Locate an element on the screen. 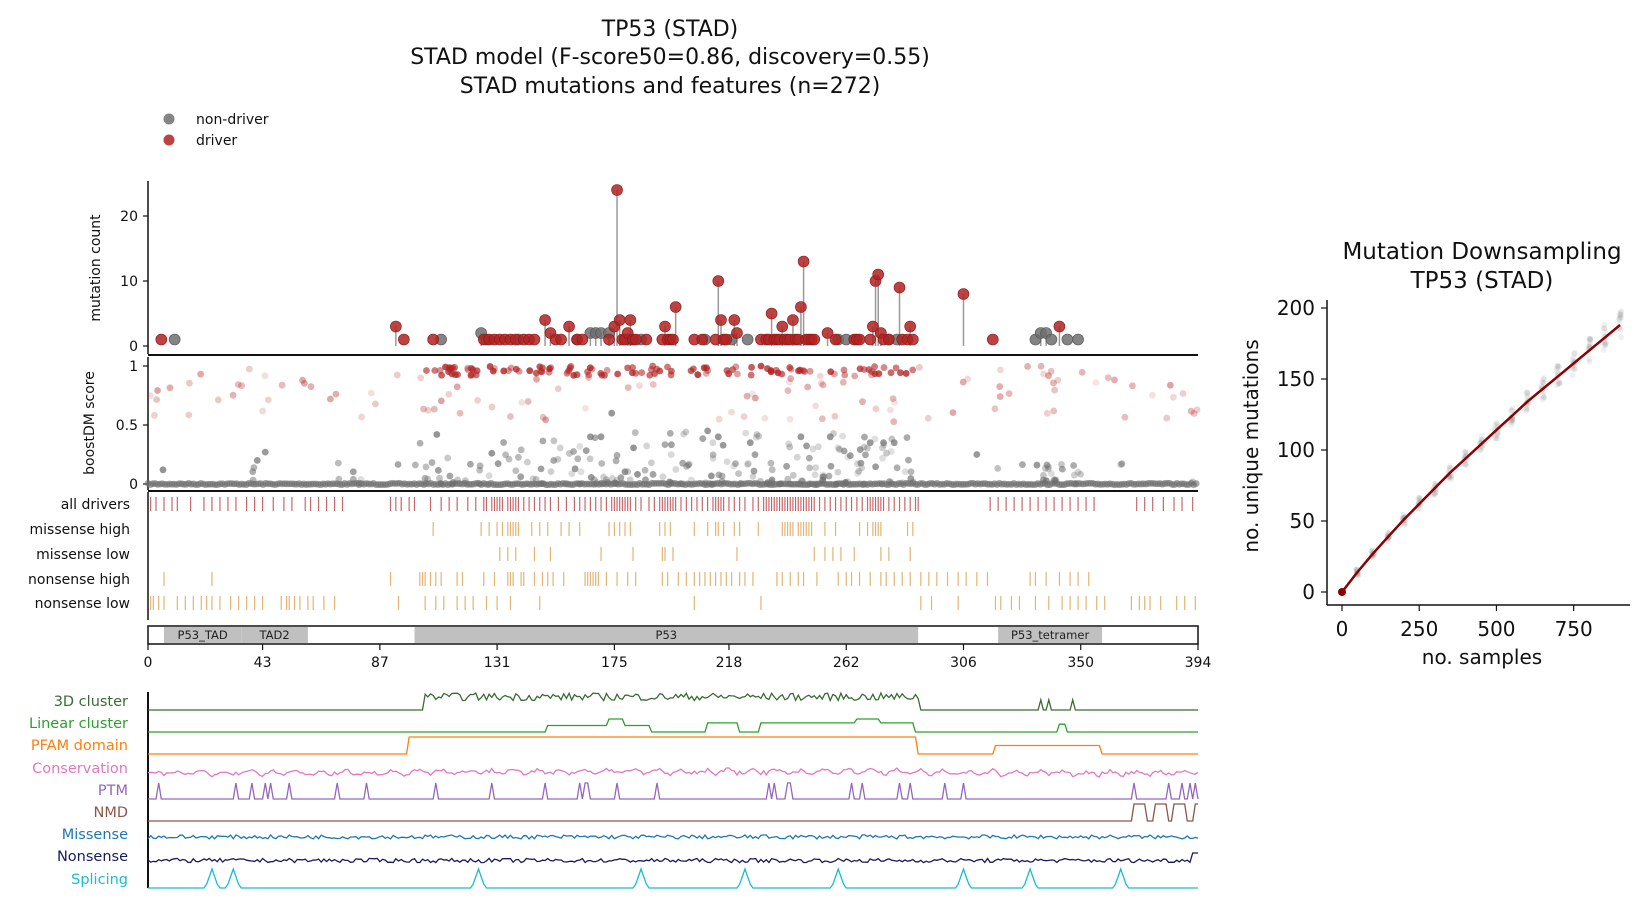 The height and width of the screenshot is (905, 1645). downsampling-ytick-label: 0 is located at coordinates (1308, 592).